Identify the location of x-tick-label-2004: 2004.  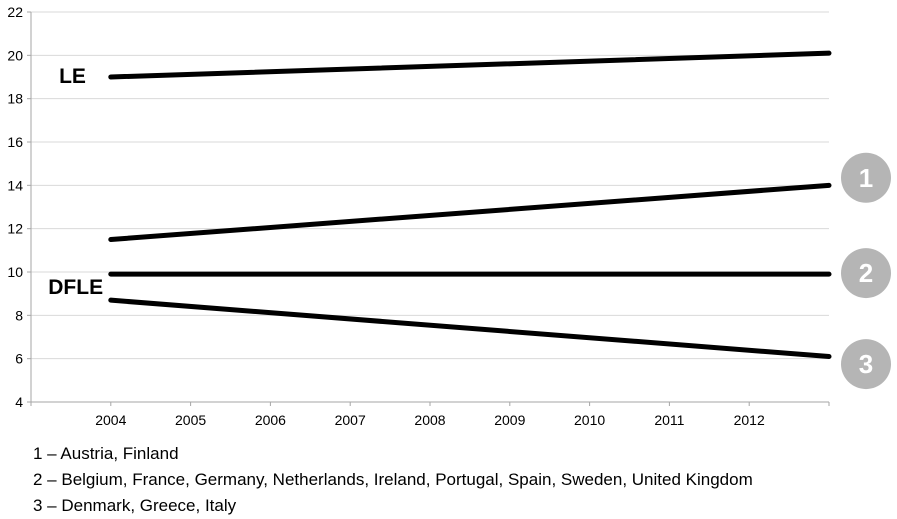
(110, 420).